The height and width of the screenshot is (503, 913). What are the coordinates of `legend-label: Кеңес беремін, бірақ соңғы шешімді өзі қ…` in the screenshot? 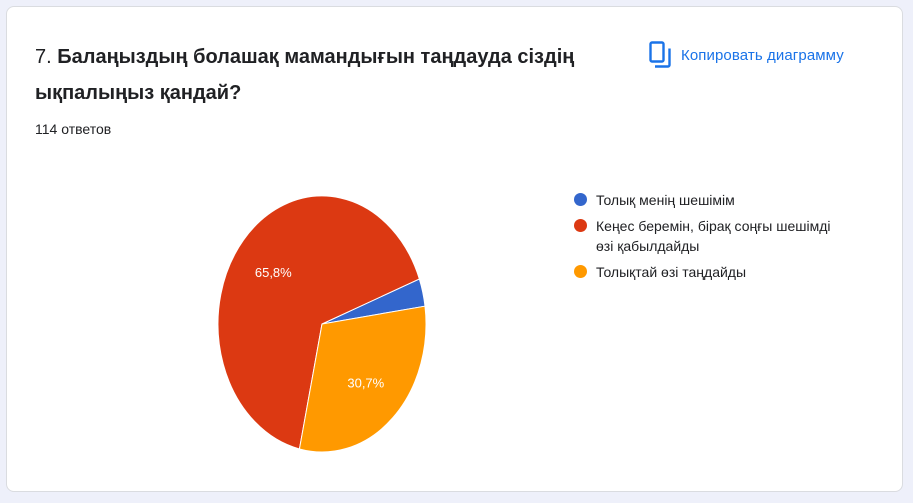 It's located at (713, 236).